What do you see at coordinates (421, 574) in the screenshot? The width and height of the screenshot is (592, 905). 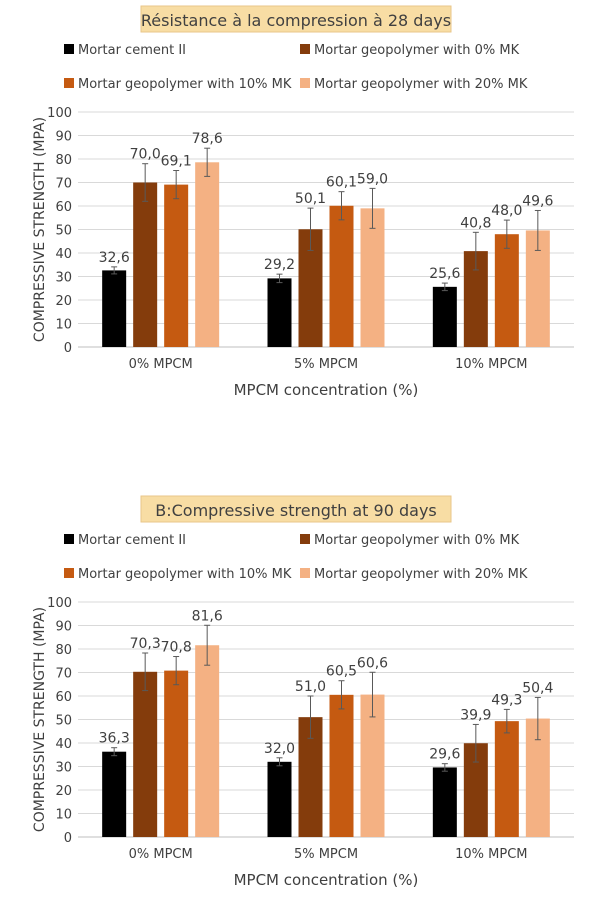 I see `legend-label: Mortar geopolymer with 20% MK` at bounding box center [421, 574].